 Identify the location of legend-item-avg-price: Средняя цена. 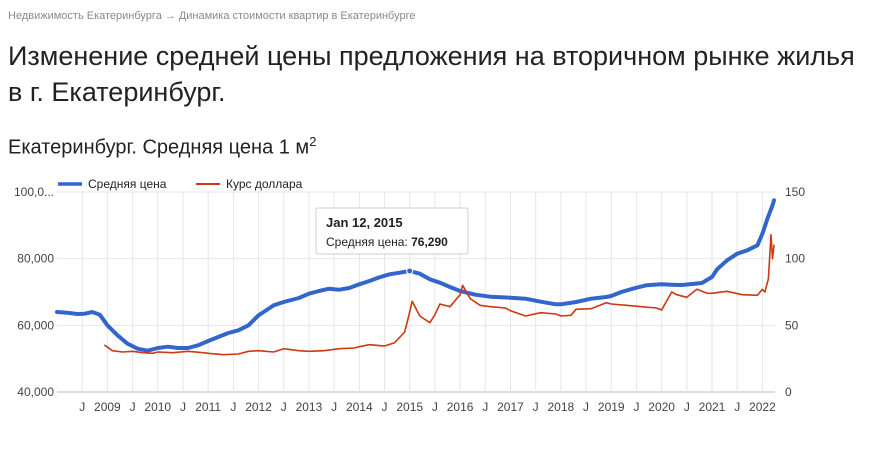
(112, 184).